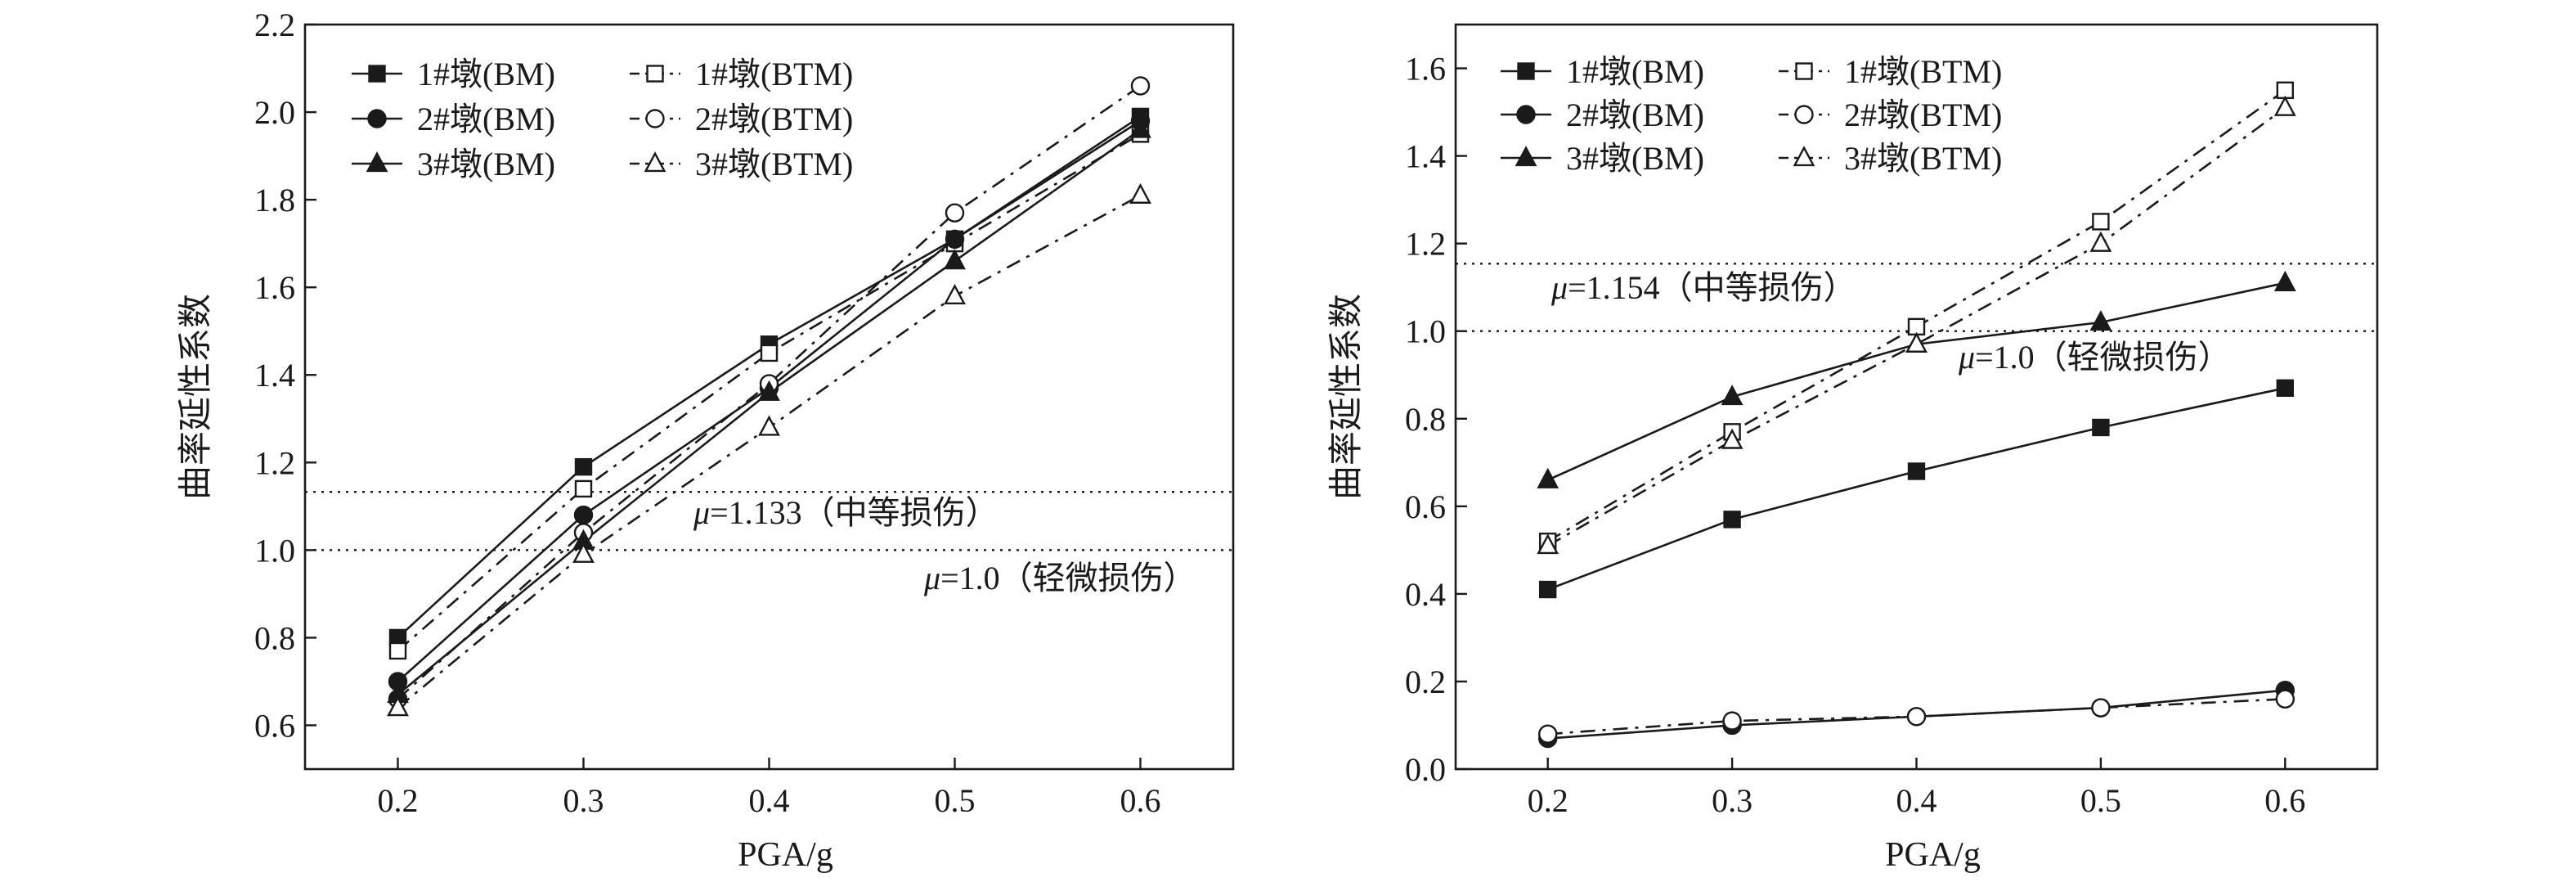  What do you see at coordinates (399, 801) in the screenshot?
I see `x-tick-label: 0.2` at bounding box center [399, 801].